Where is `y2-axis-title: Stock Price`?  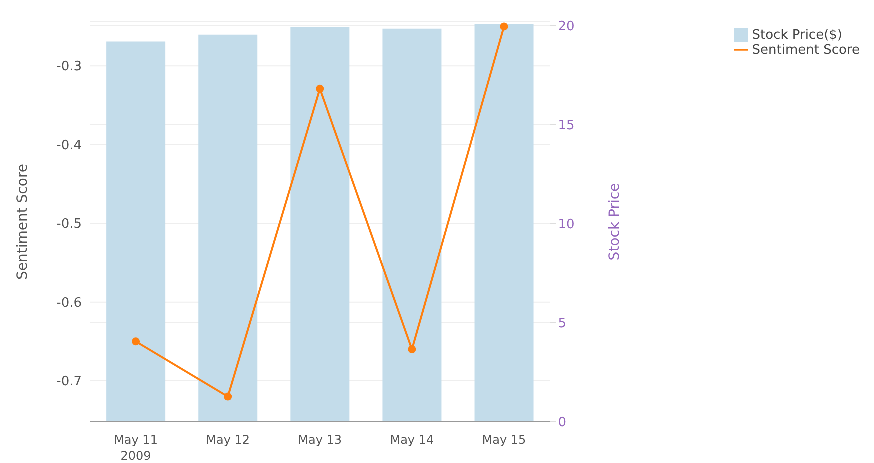
y2-axis-title: Stock Price is located at coordinates (615, 222).